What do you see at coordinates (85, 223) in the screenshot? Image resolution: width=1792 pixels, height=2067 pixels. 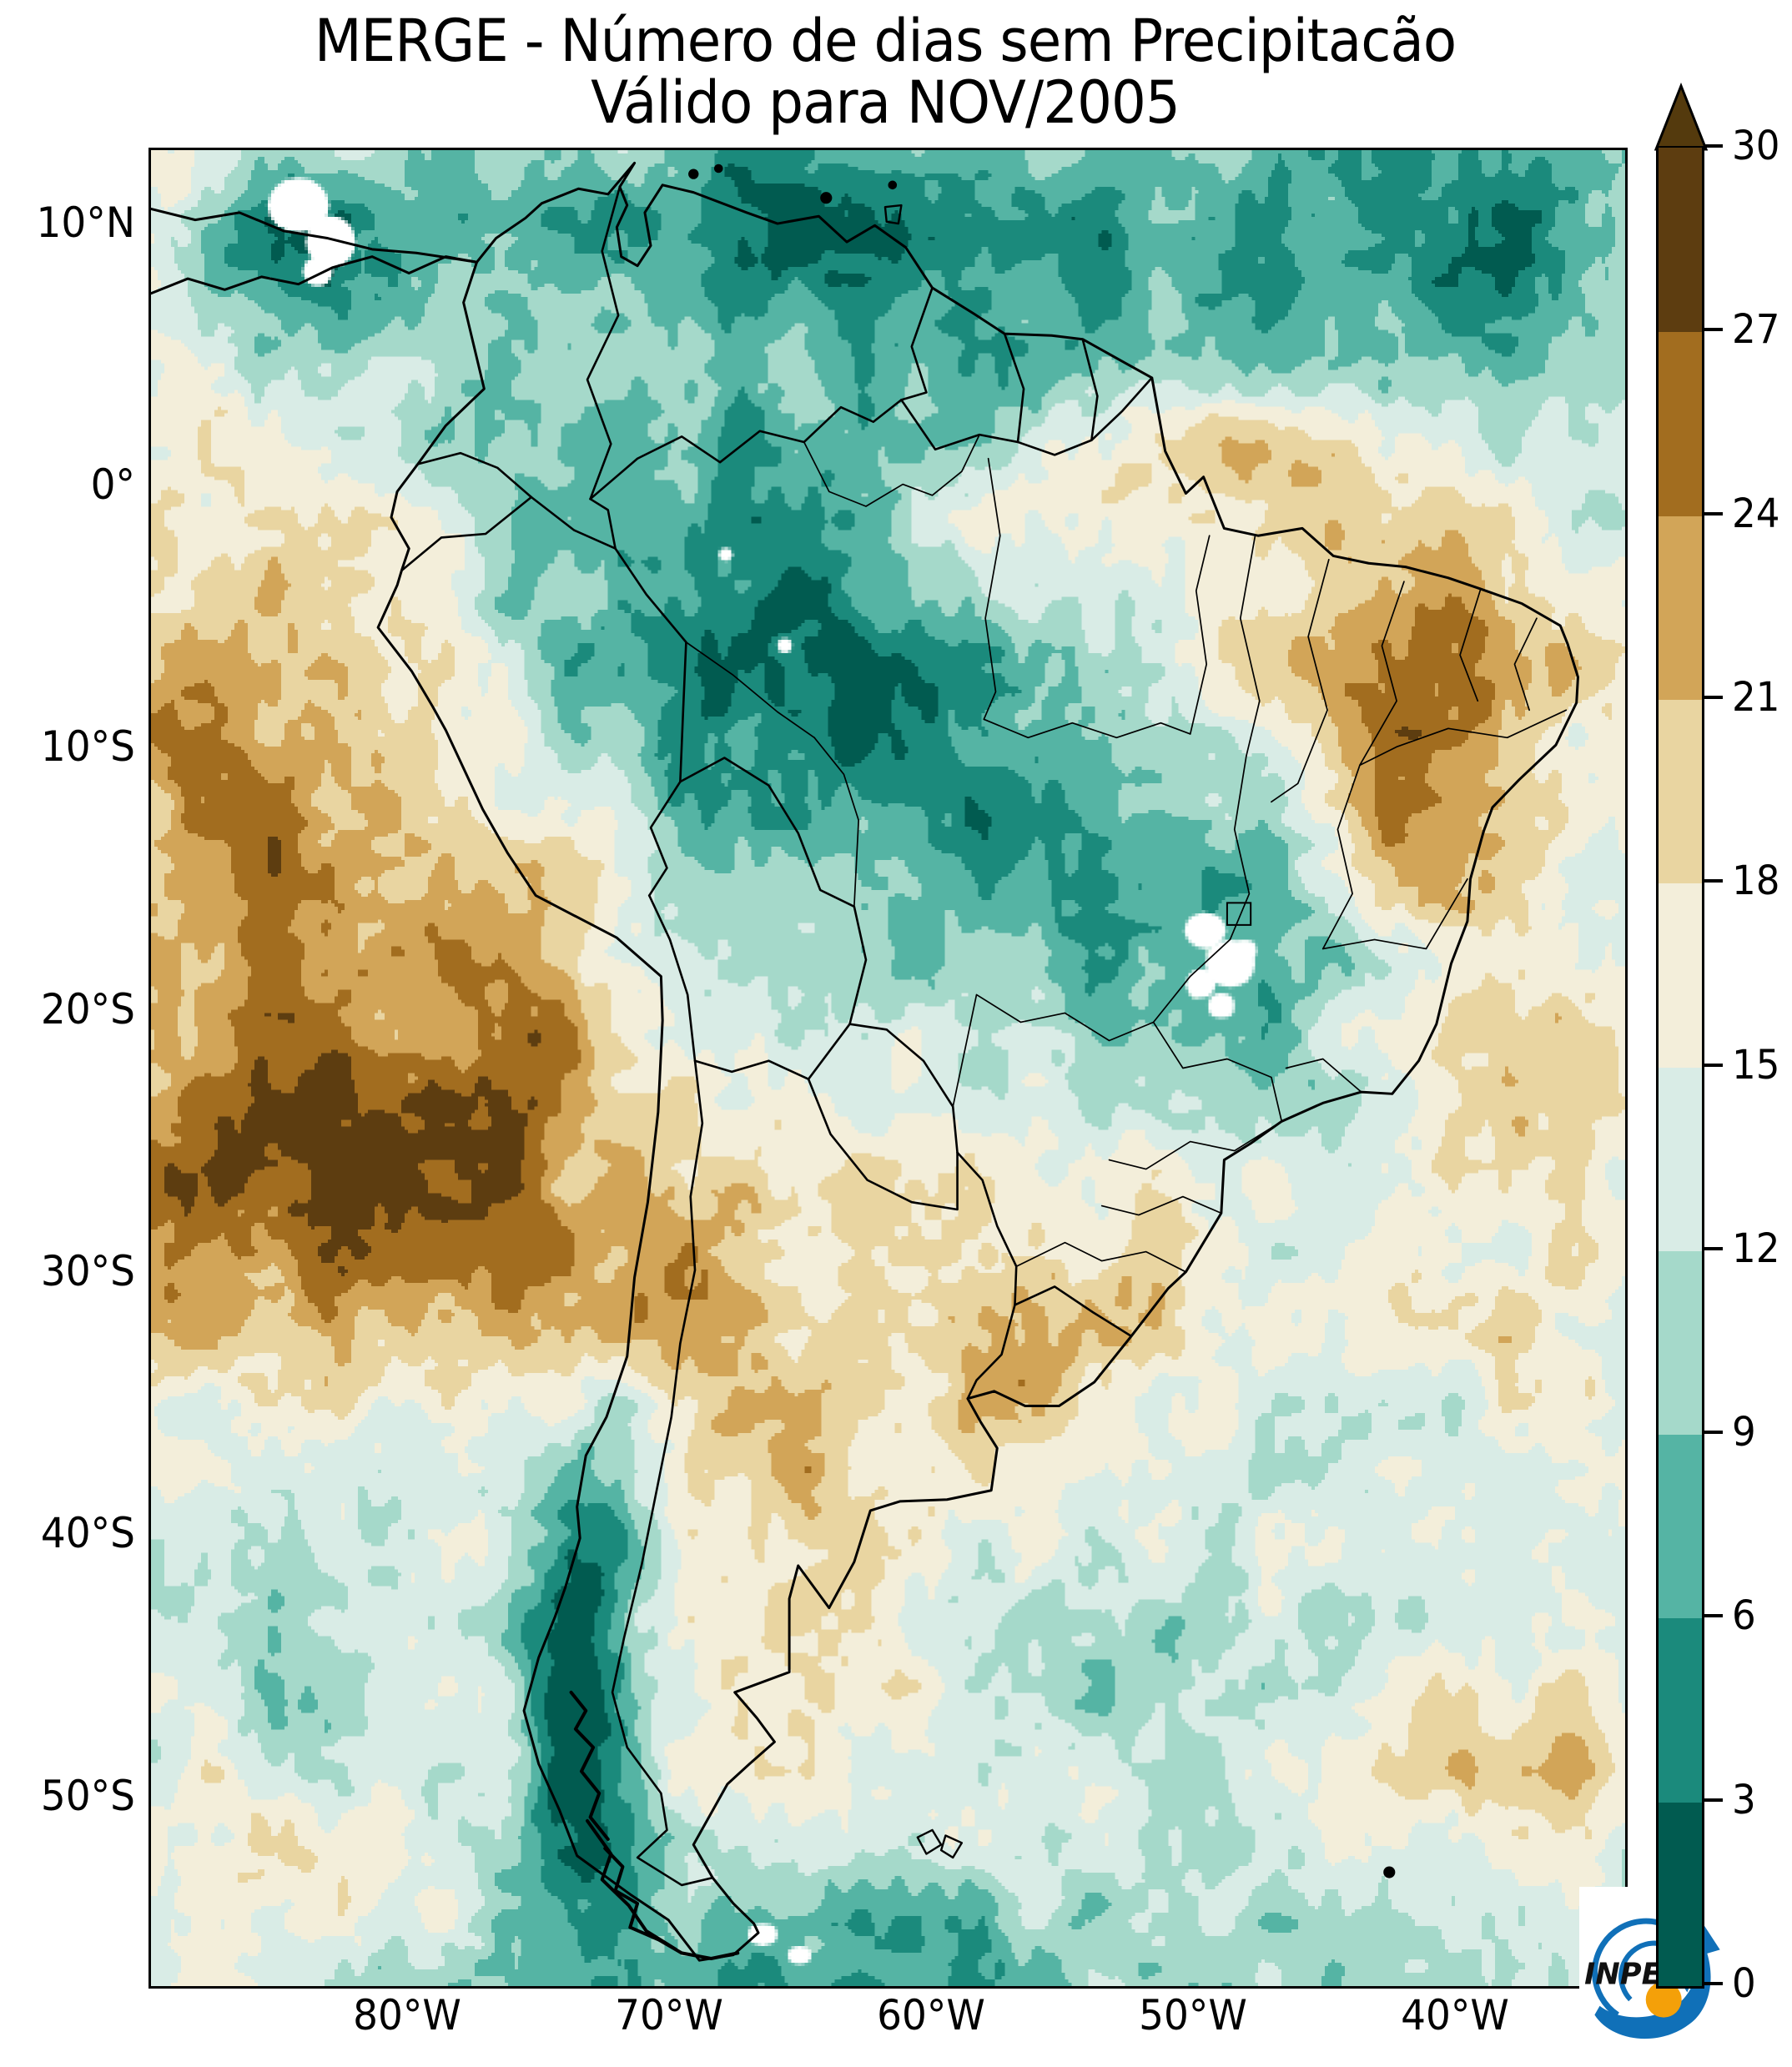 I see `lat-tick-label-10°N: 10°N` at bounding box center [85, 223].